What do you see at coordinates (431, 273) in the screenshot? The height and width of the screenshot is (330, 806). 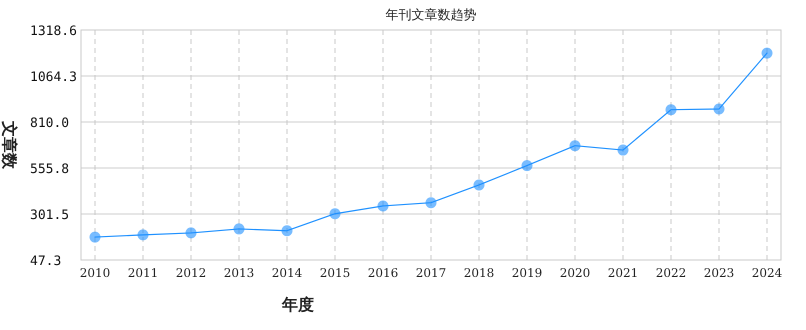 I see `x-tick-label: 2017` at bounding box center [431, 273].